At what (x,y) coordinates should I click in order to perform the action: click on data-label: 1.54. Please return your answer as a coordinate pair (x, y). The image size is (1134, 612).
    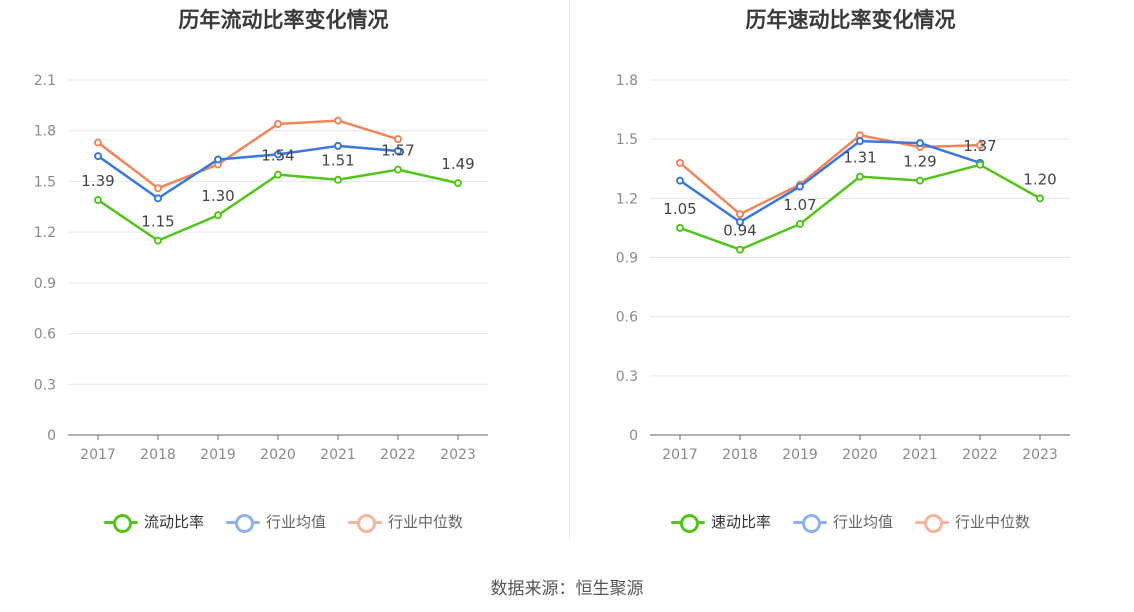
    Looking at the image, I should click on (277, 156).